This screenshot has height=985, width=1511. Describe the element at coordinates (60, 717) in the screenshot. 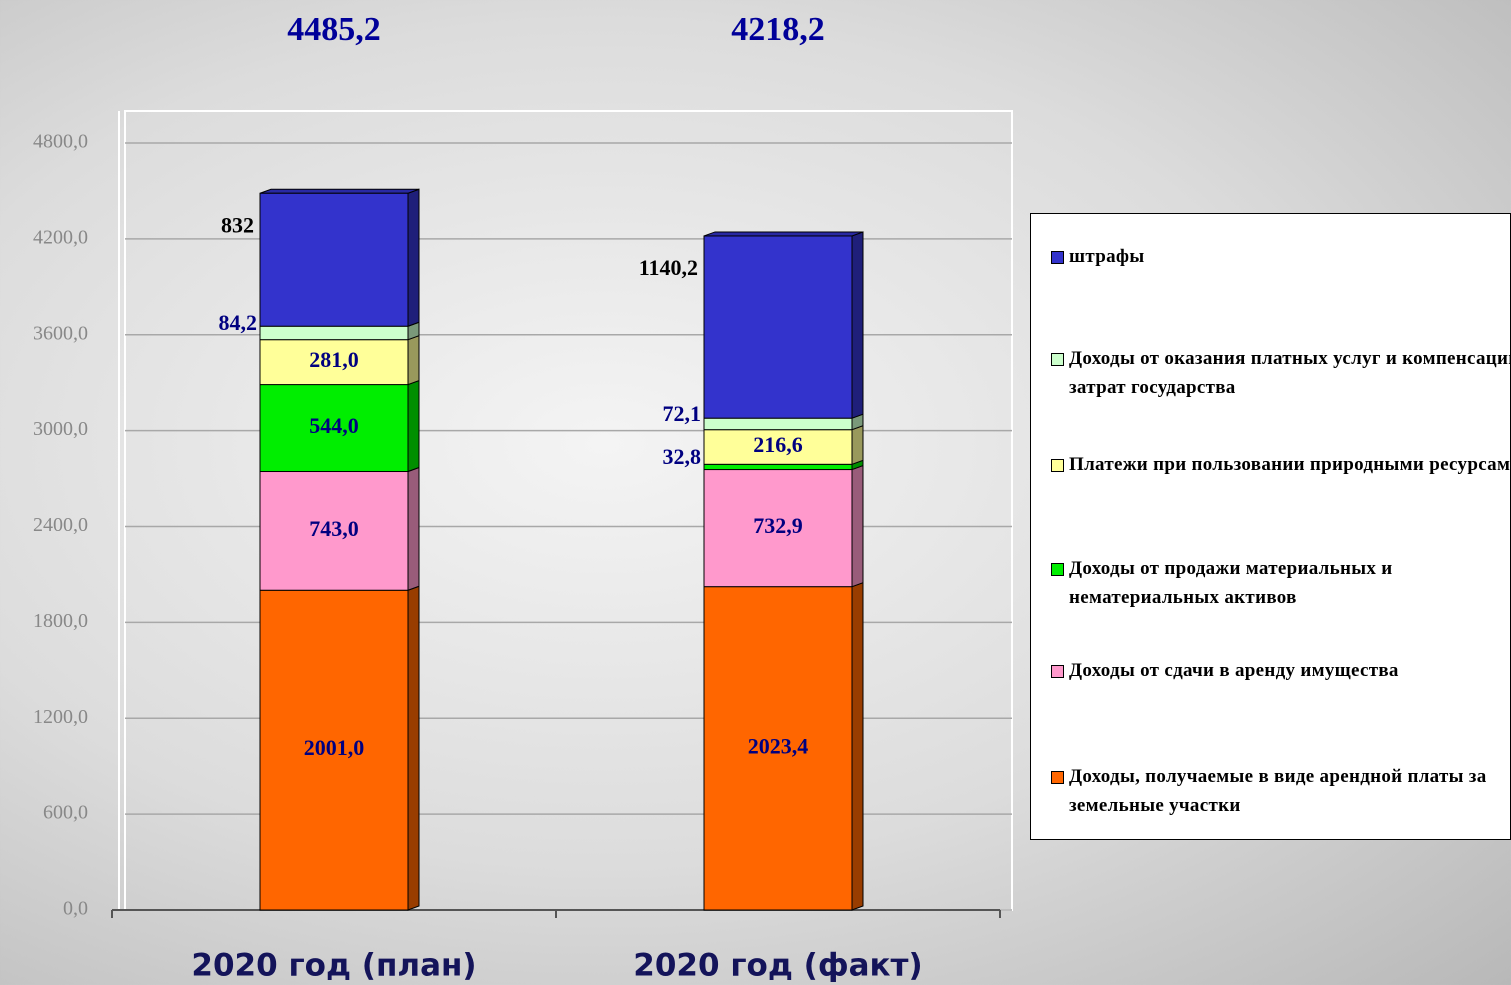

I see `y-tick-label: 1200,0` at that location.